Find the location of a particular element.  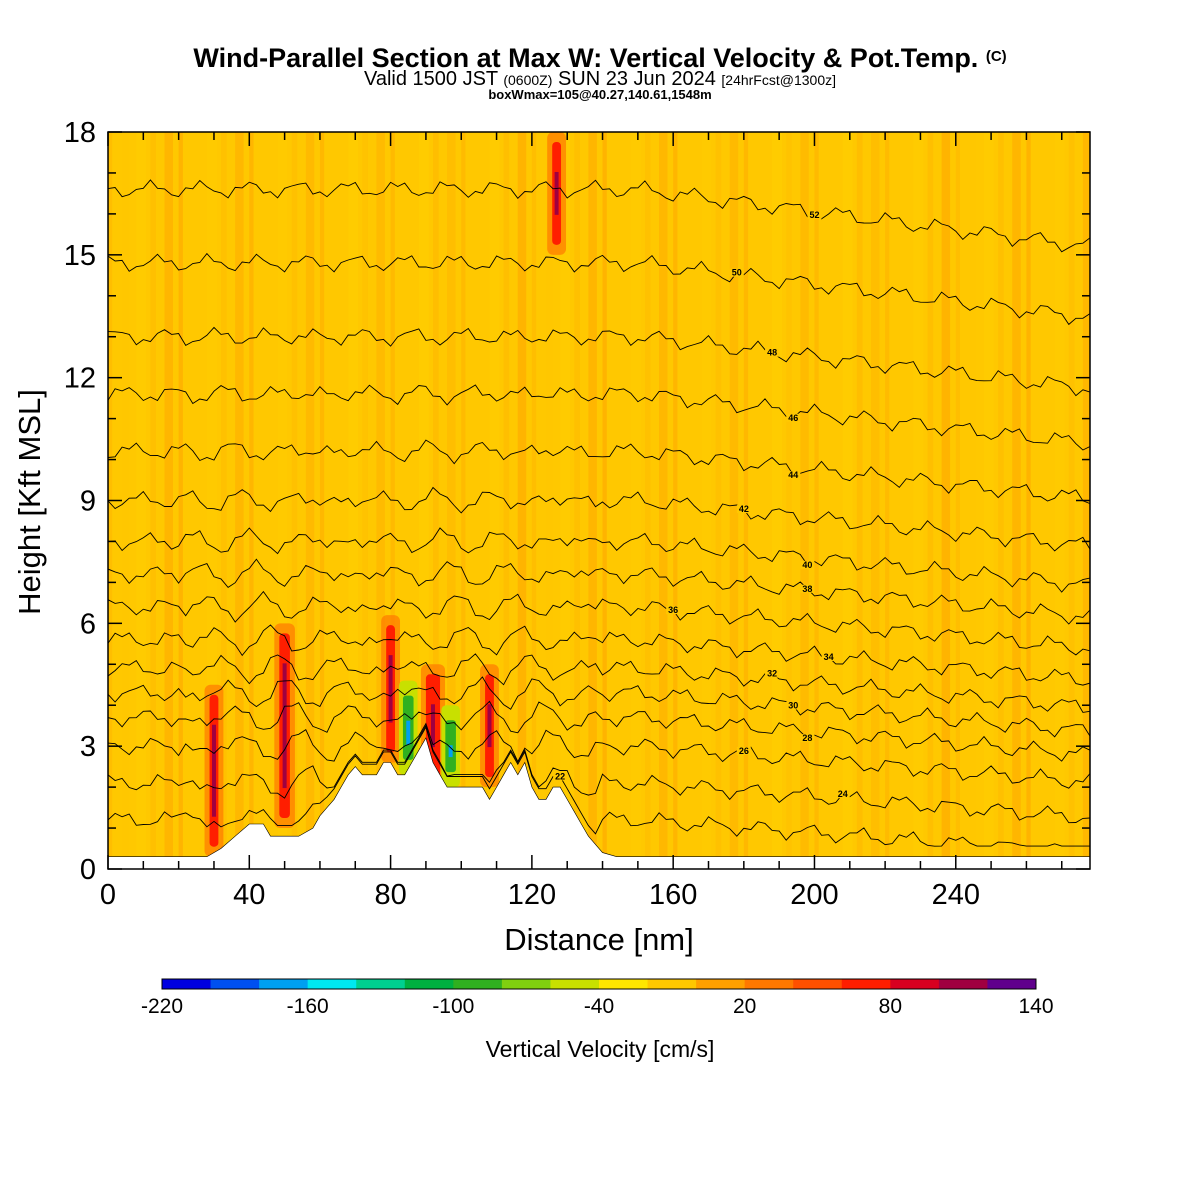

x-tick-label: 40 is located at coordinates (249, 895).